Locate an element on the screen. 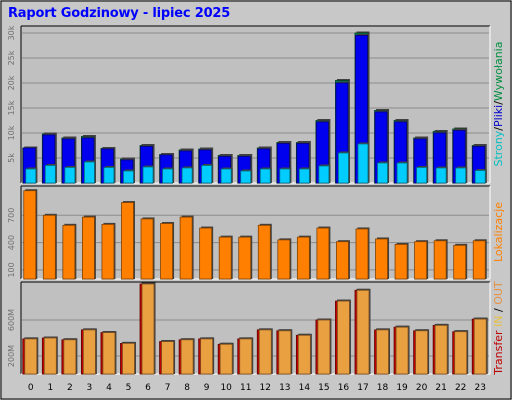 The height and width of the screenshot is (404, 512). right-label-part: OUT is located at coordinates (498, 293).